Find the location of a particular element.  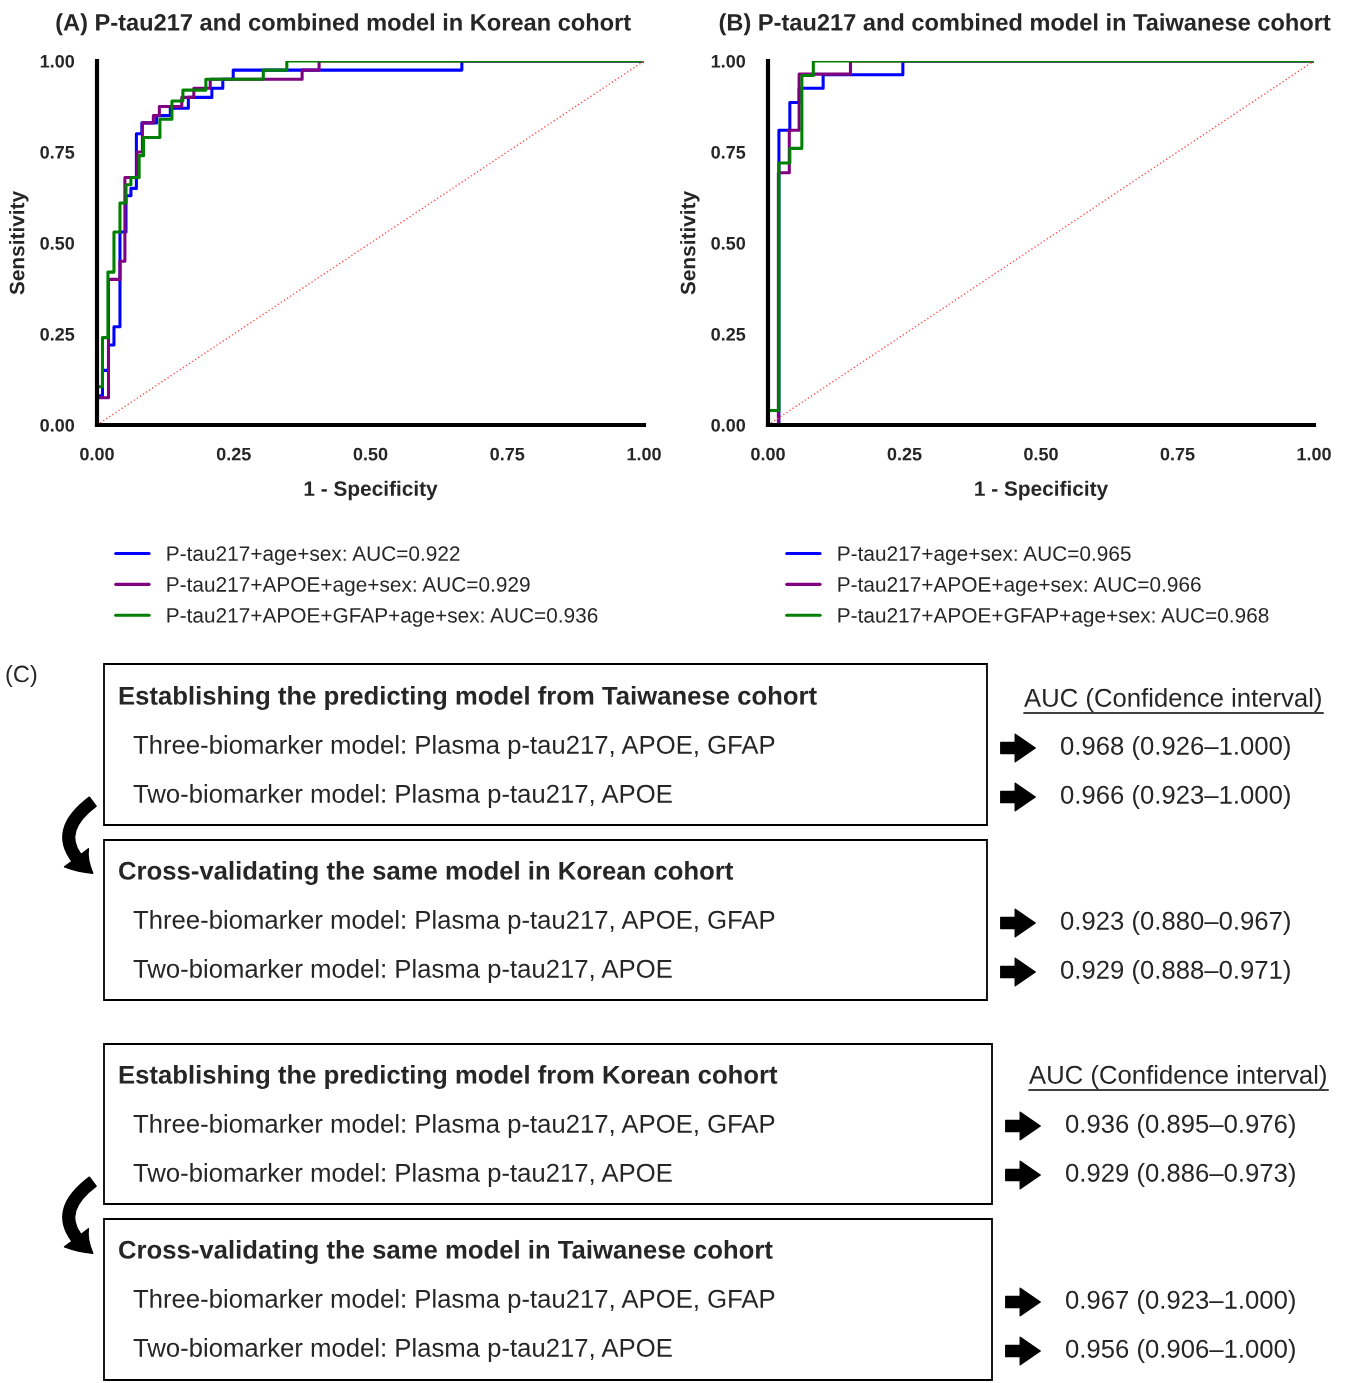

text: Establishing the predicting model from Korean cohort is located at coordinates (448, 1077).